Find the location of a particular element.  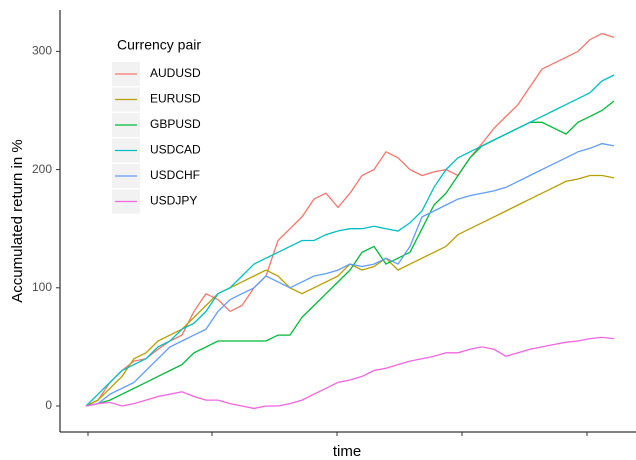

legend-title: Currency pair is located at coordinates (159, 45).